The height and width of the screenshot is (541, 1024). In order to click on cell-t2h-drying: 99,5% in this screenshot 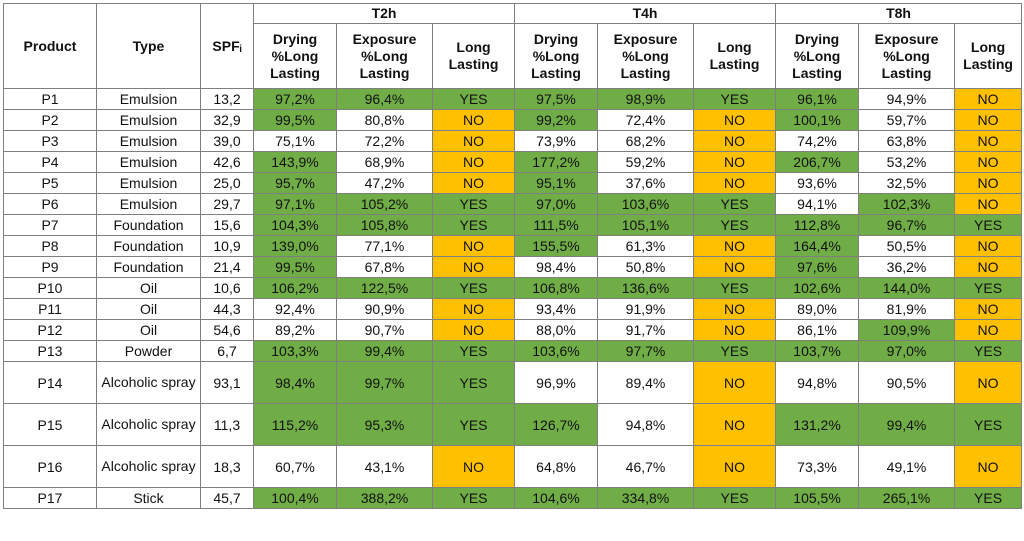, I will do `click(295, 120)`.